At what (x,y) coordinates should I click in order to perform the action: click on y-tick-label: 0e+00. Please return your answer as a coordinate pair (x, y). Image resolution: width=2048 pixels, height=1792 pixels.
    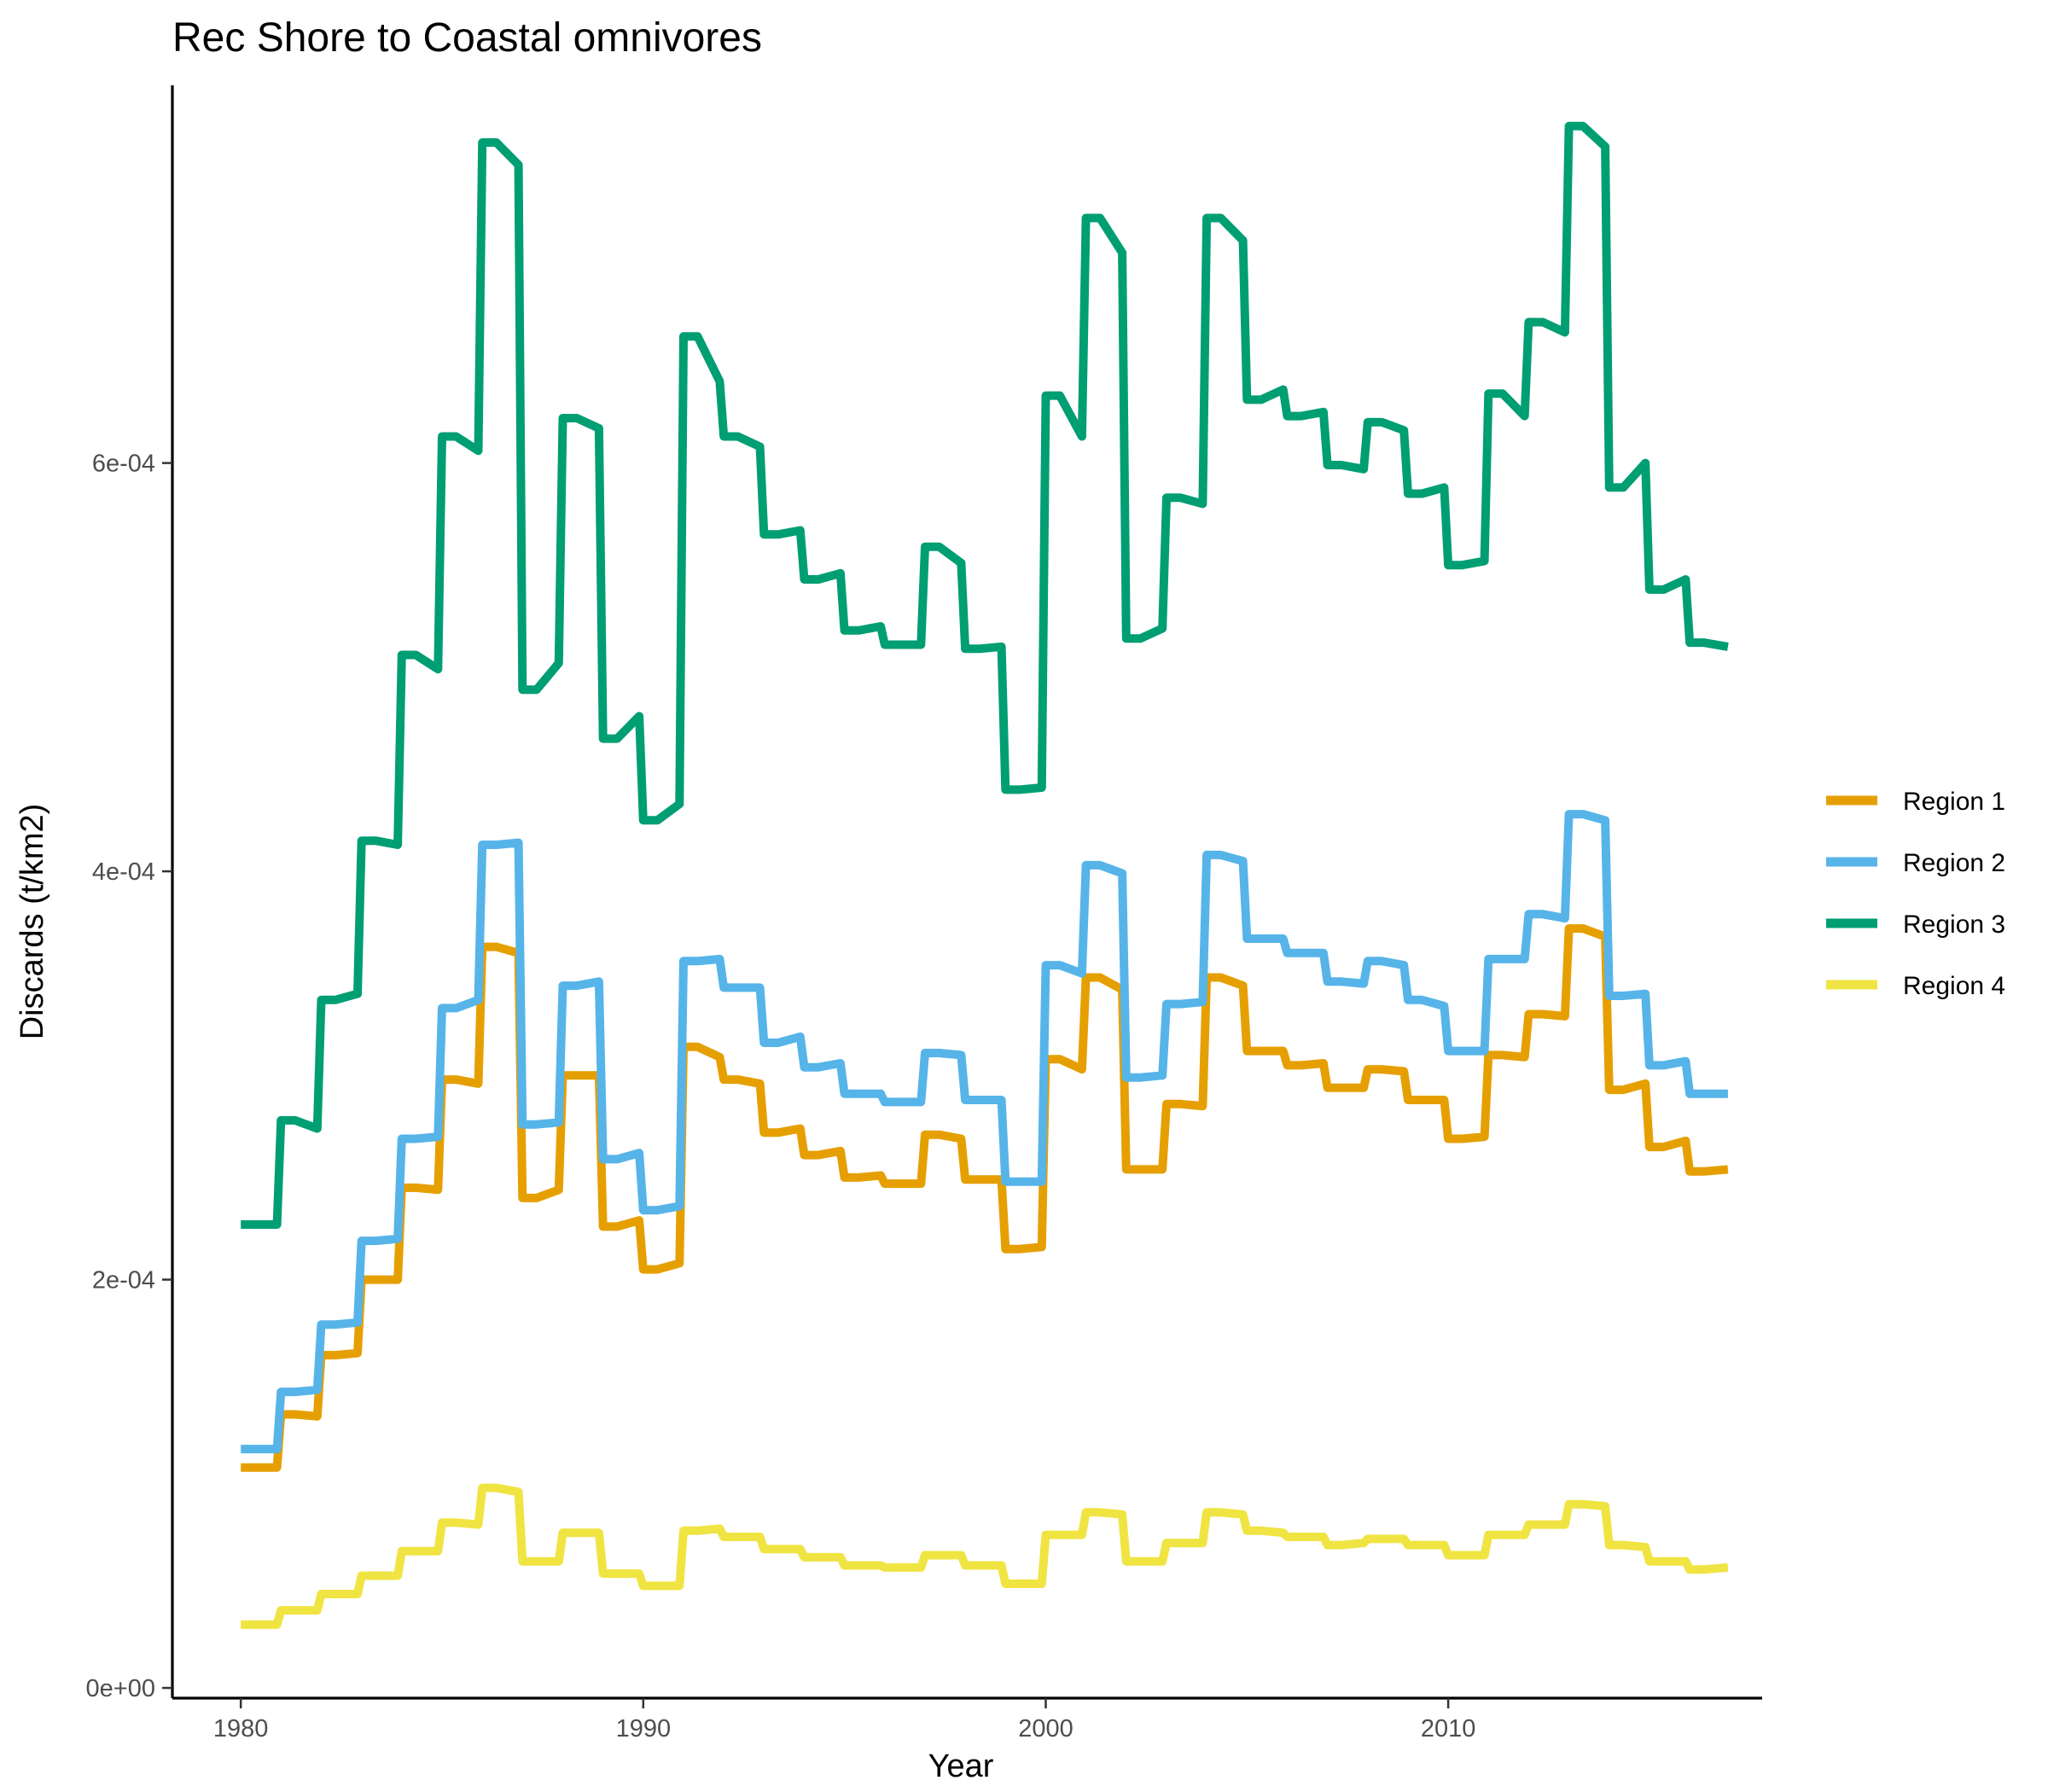
    Looking at the image, I should click on (121, 1688).